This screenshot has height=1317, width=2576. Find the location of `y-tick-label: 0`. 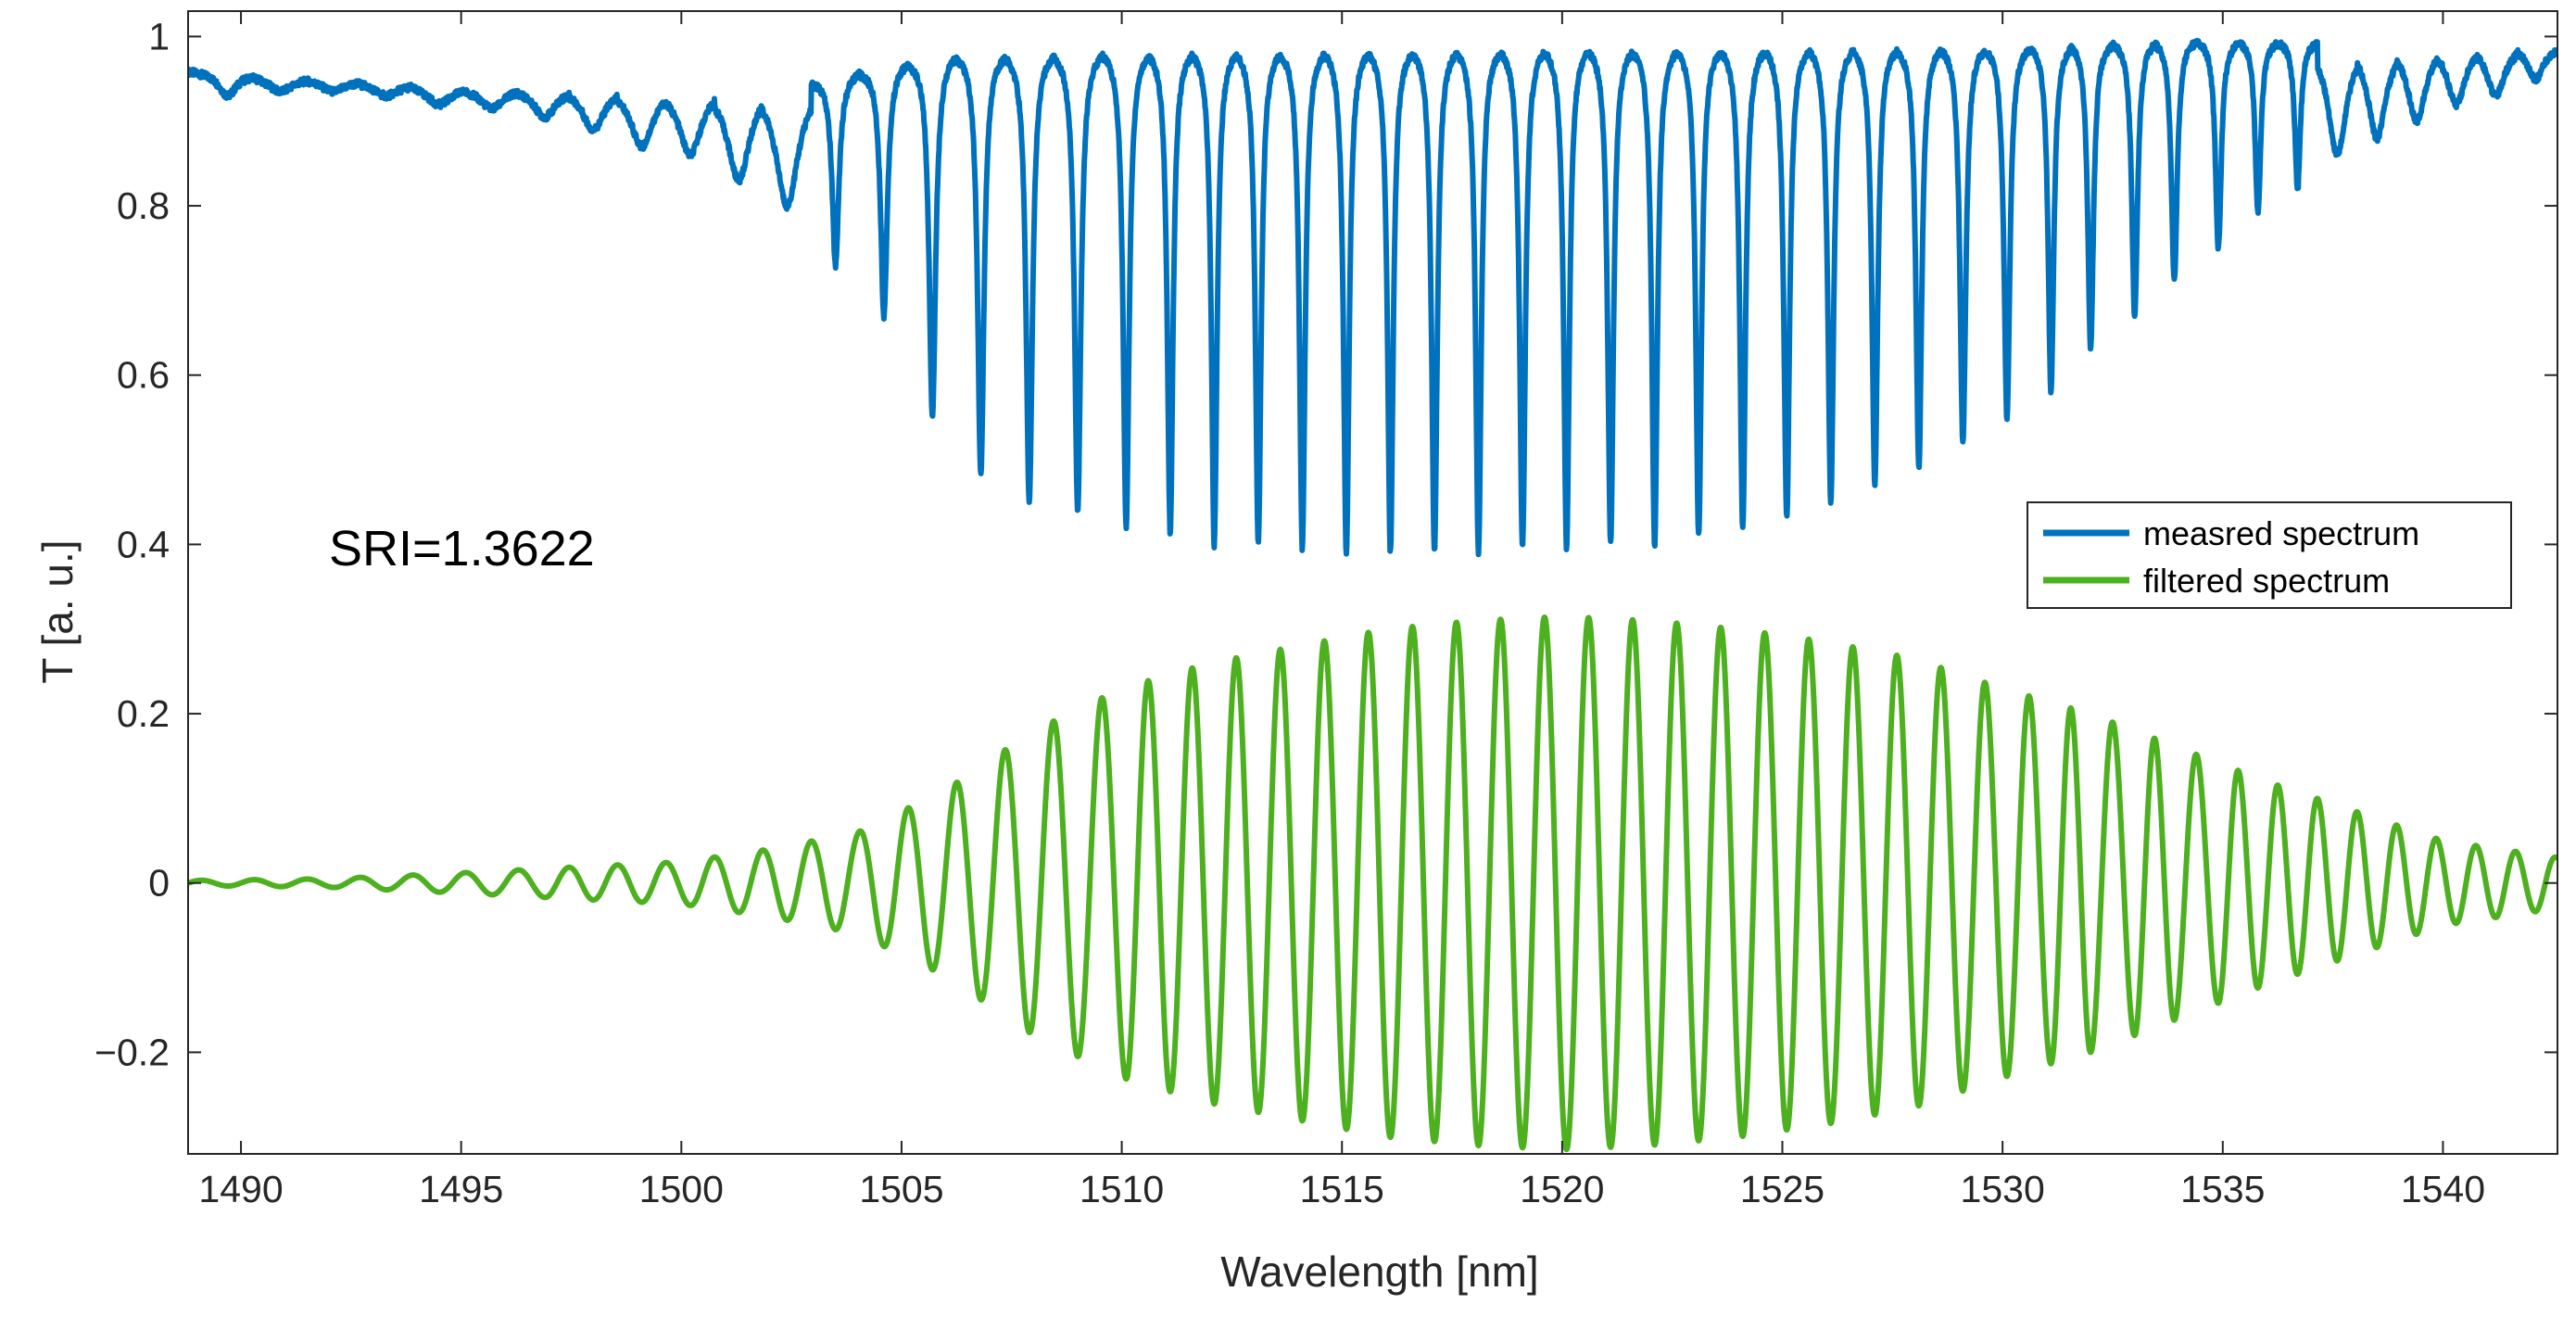

y-tick-label: 0 is located at coordinates (159, 883).